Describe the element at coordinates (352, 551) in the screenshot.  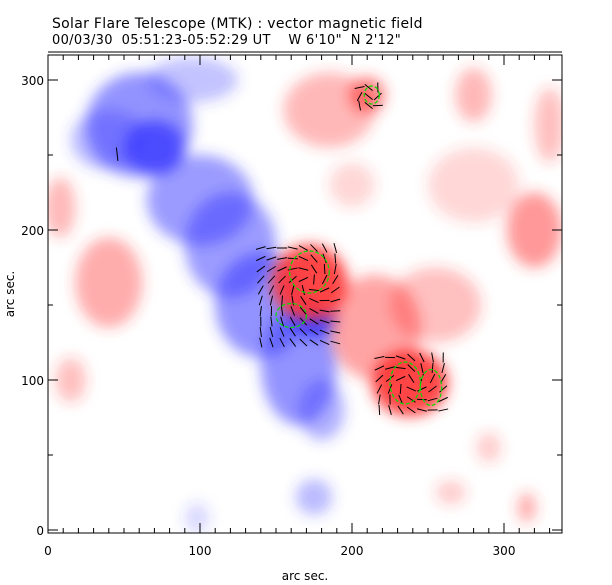
I see `x-tick-label: 200` at that location.